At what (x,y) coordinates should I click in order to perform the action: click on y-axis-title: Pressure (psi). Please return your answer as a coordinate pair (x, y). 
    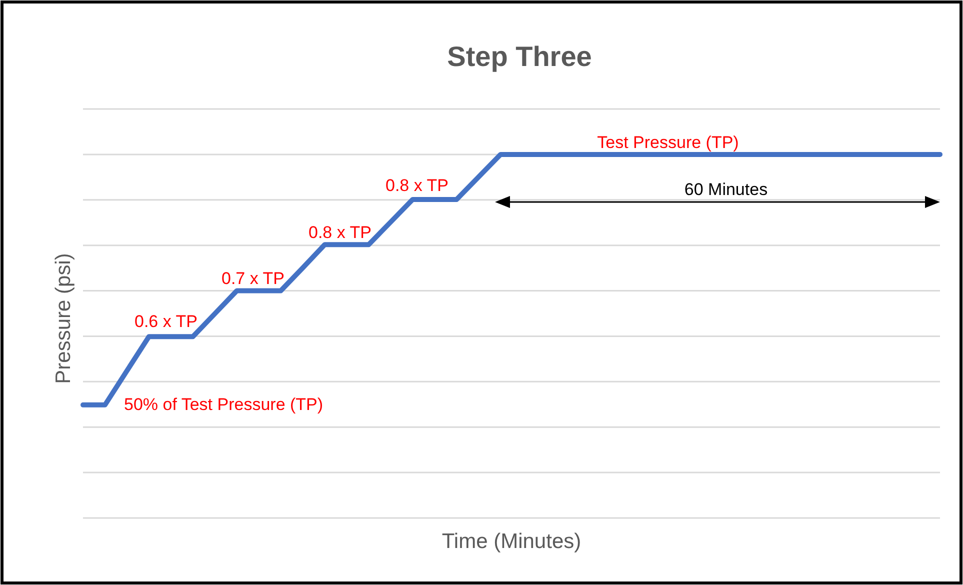
    Looking at the image, I should click on (63, 318).